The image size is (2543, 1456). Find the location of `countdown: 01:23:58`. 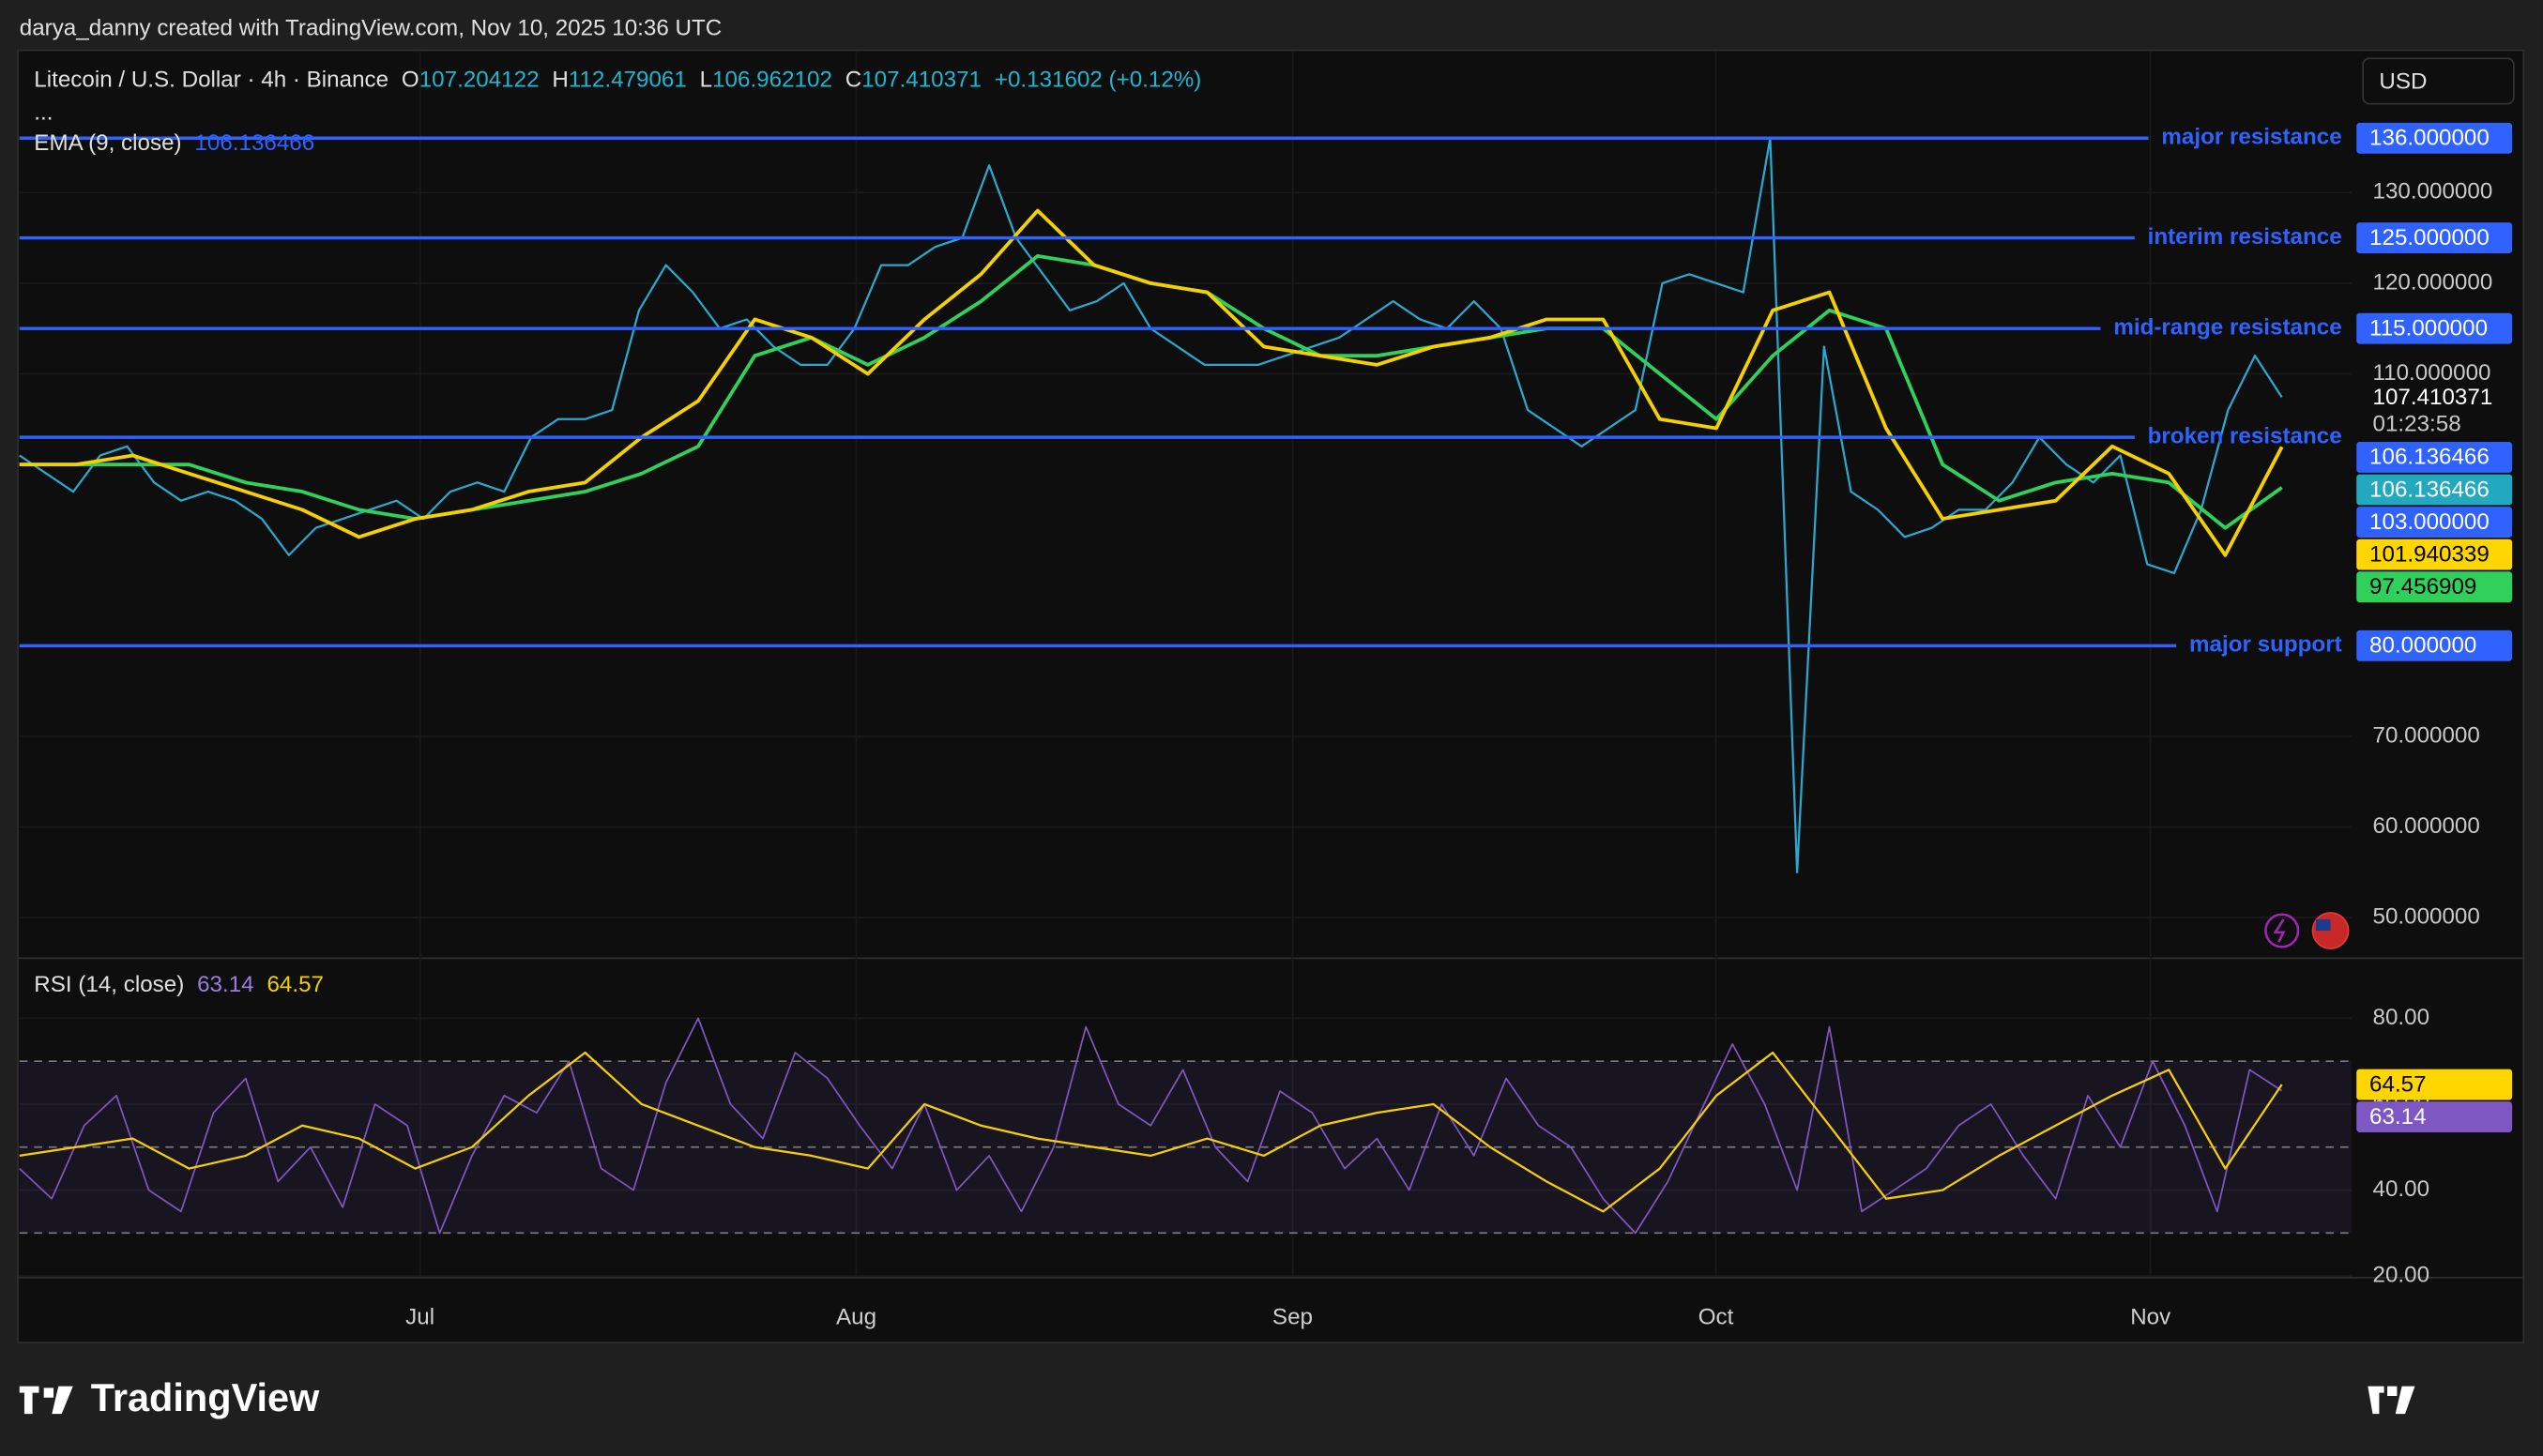

countdown: 01:23:58 is located at coordinates (2417, 423).